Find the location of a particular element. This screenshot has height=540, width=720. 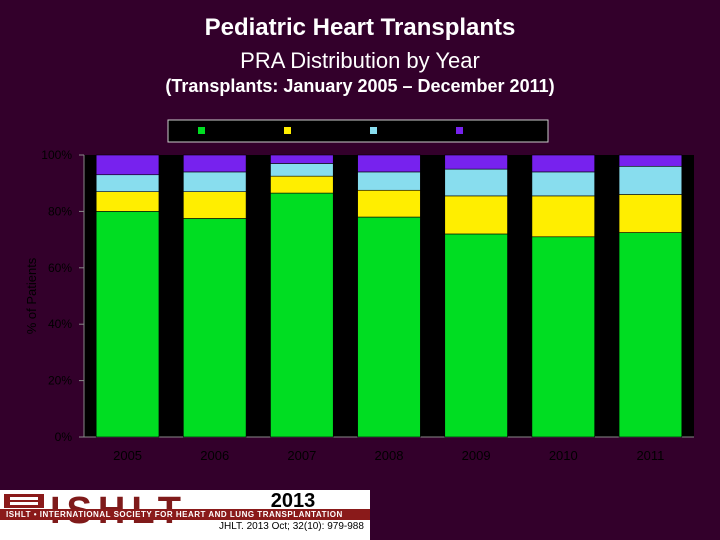

y-tick-label: 40% is located at coordinates (60, 324).